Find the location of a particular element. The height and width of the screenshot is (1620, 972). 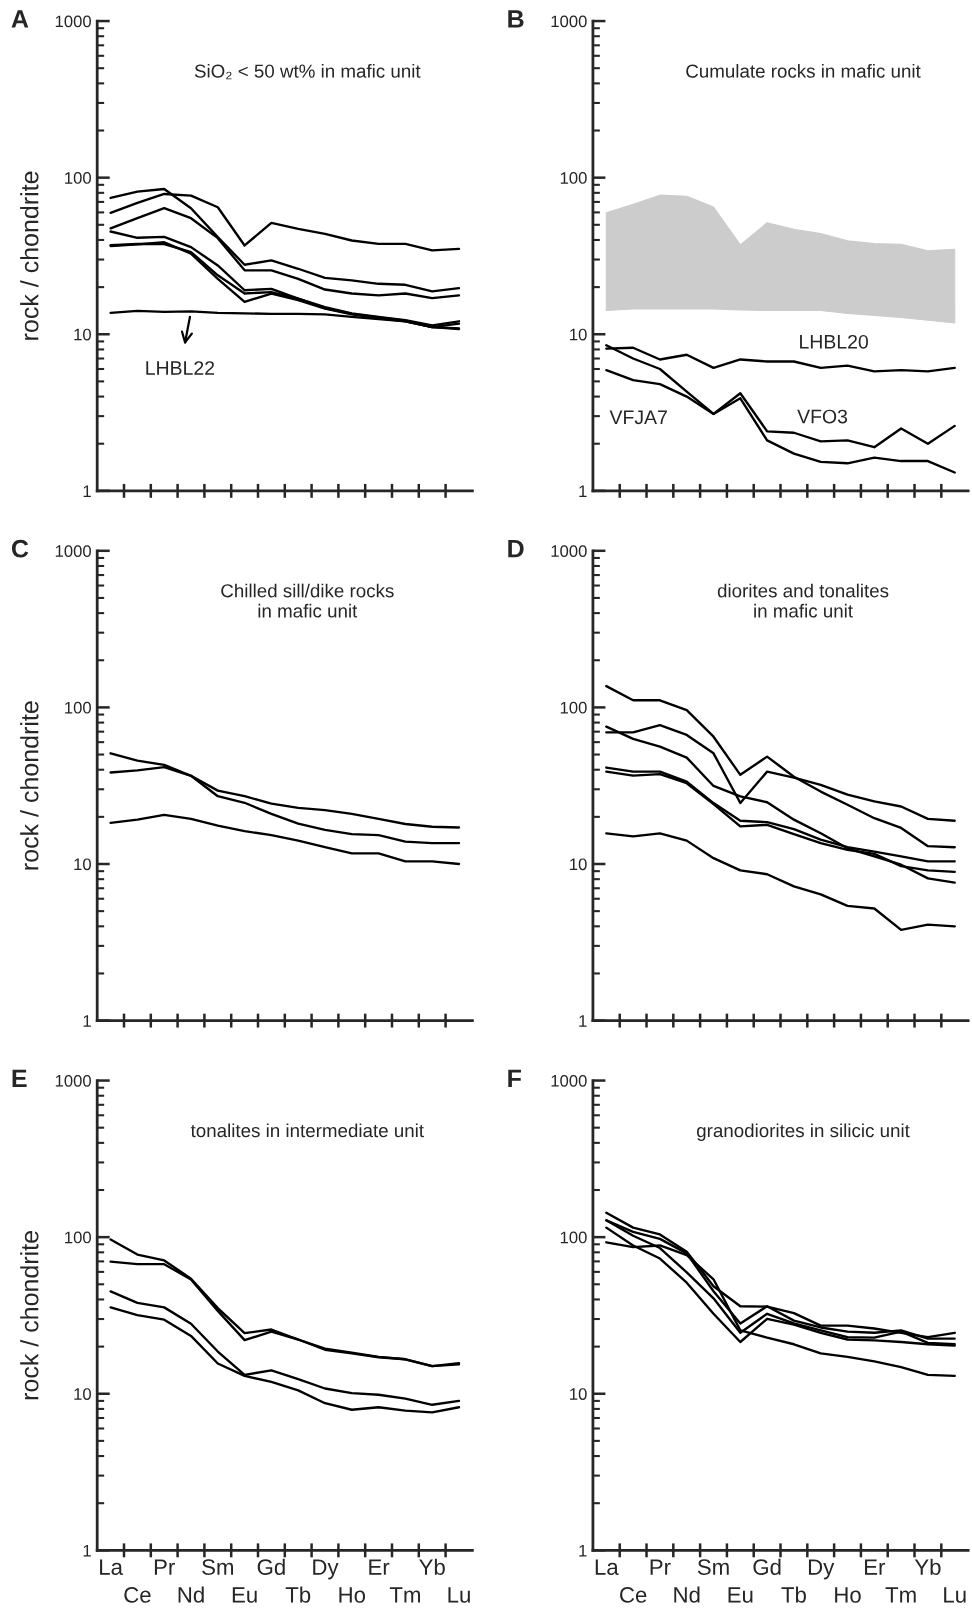

chart-title: B is located at coordinates (516, 19).